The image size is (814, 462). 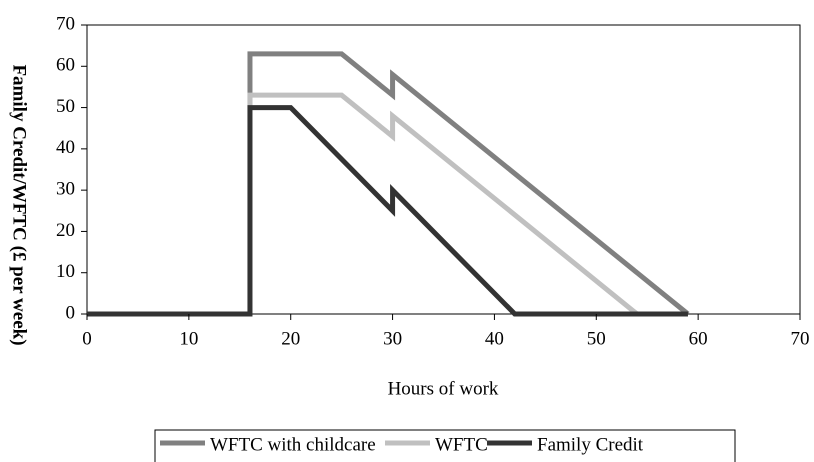 I want to click on y-tick-label: 20, so click(x=65, y=230).